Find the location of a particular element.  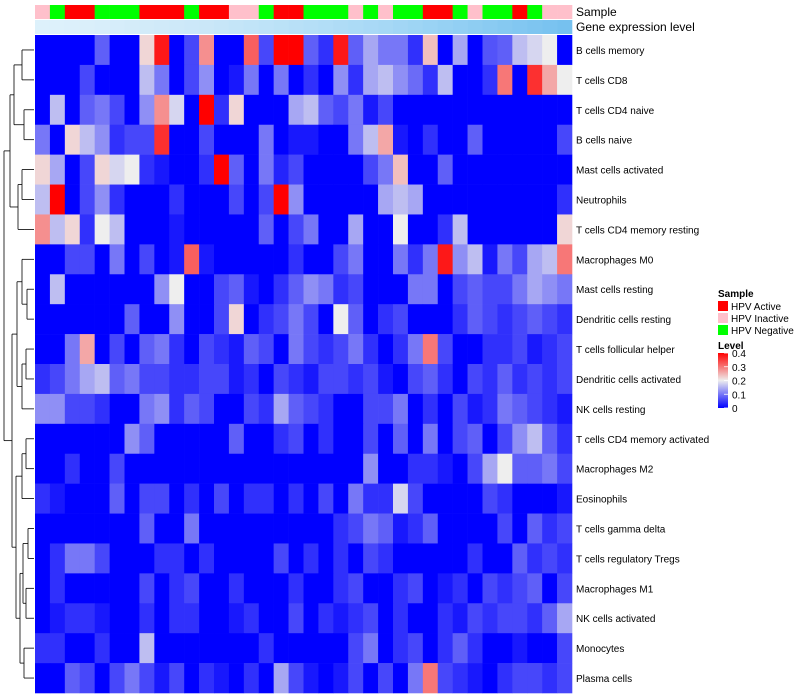

row-label: Eosinophils is located at coordinates (601, 500).